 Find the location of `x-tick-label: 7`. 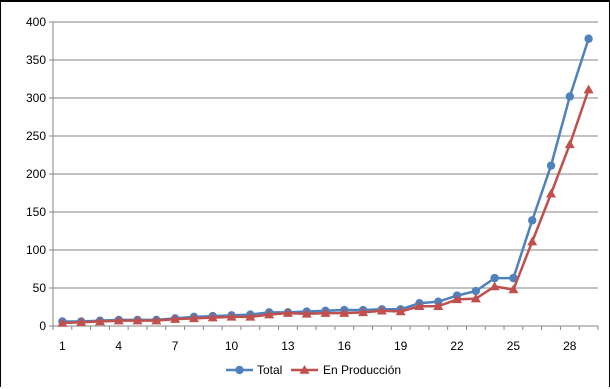

x-tick-label: 7 is located at coordinates (175, 346).